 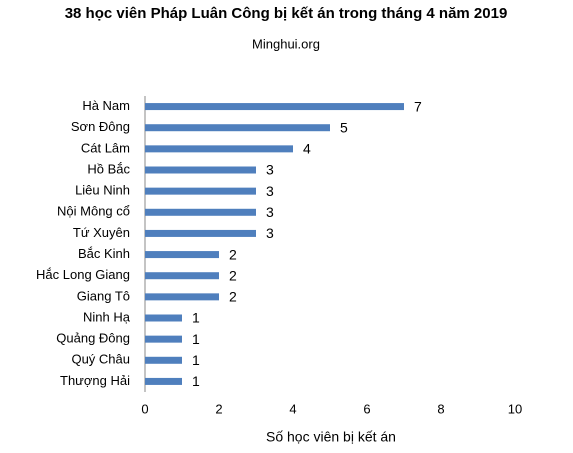 I want to click on x-tick-label: 0, so click(x=144, y=408).